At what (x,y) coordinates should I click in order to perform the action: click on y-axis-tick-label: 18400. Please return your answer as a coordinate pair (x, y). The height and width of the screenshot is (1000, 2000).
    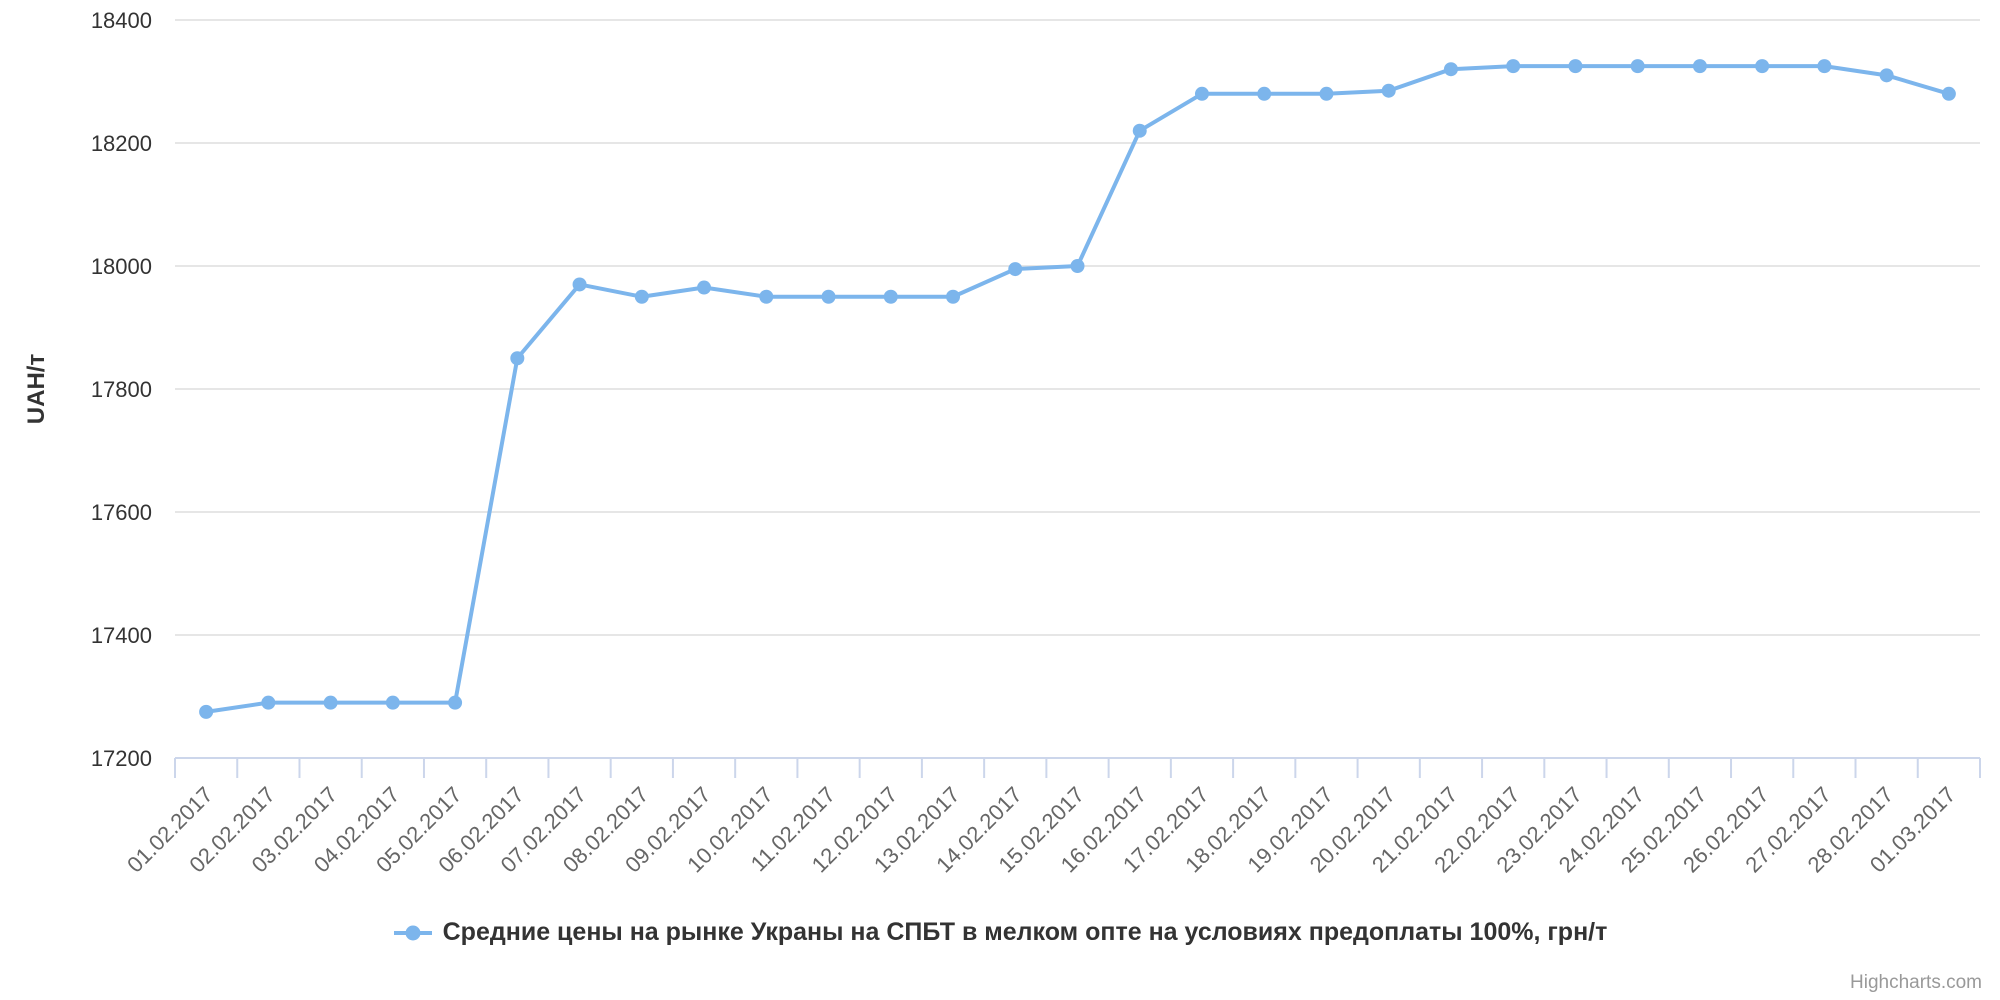
    Looking at the image, I should click on (121, 20).